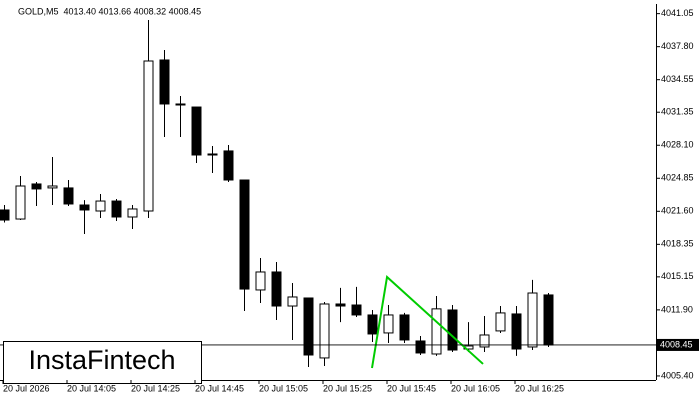 This screenshot has width=700, height=400. What do you see at coordinates (677, 178) in the screenshot?
I see `y-tick-label: 4024.85` at bounding box center [677, 178].